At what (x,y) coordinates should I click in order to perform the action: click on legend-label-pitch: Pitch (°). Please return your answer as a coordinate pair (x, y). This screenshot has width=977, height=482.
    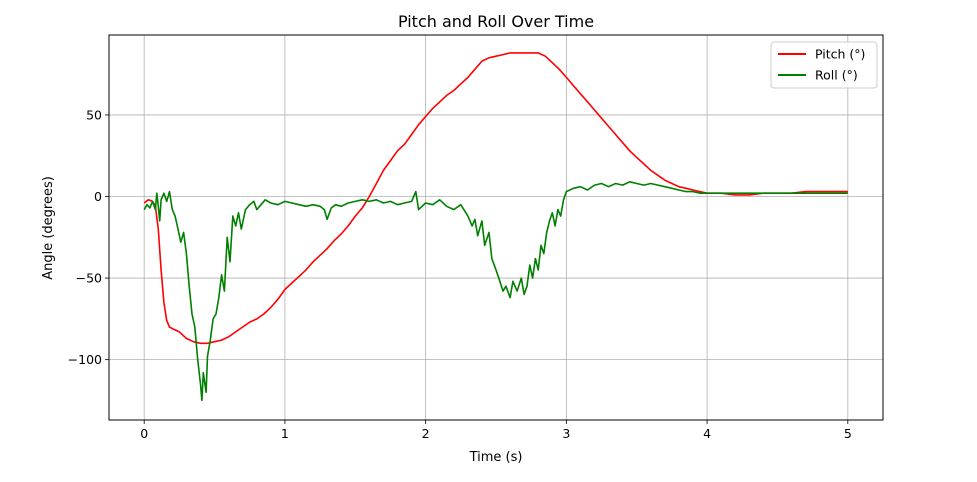
    Looking at the image, I should click on (840, 54).